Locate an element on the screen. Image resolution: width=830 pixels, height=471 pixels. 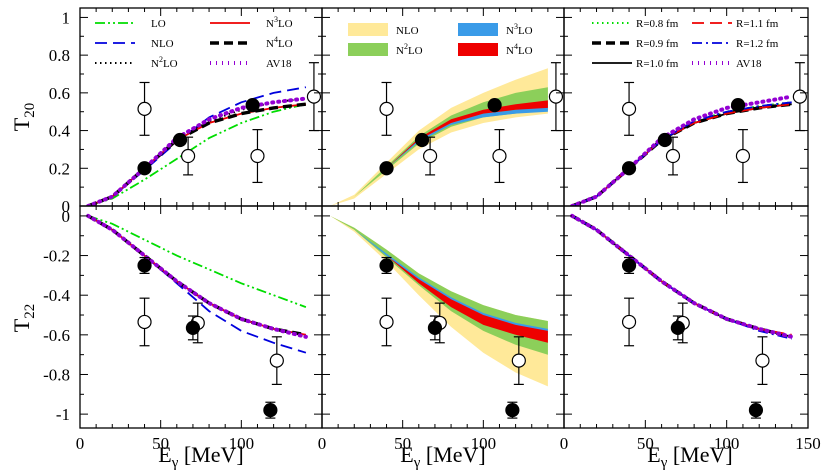
legend-0-nlo-label: NLO is located at coordinates (162, 44).